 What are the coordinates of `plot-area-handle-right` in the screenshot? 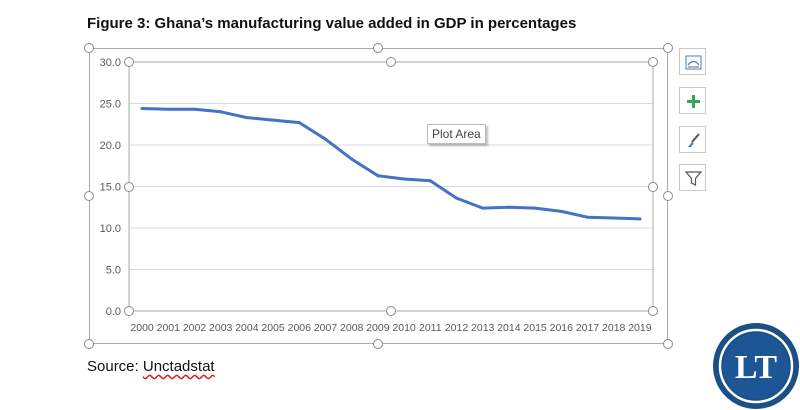 It's located at (653, 187).